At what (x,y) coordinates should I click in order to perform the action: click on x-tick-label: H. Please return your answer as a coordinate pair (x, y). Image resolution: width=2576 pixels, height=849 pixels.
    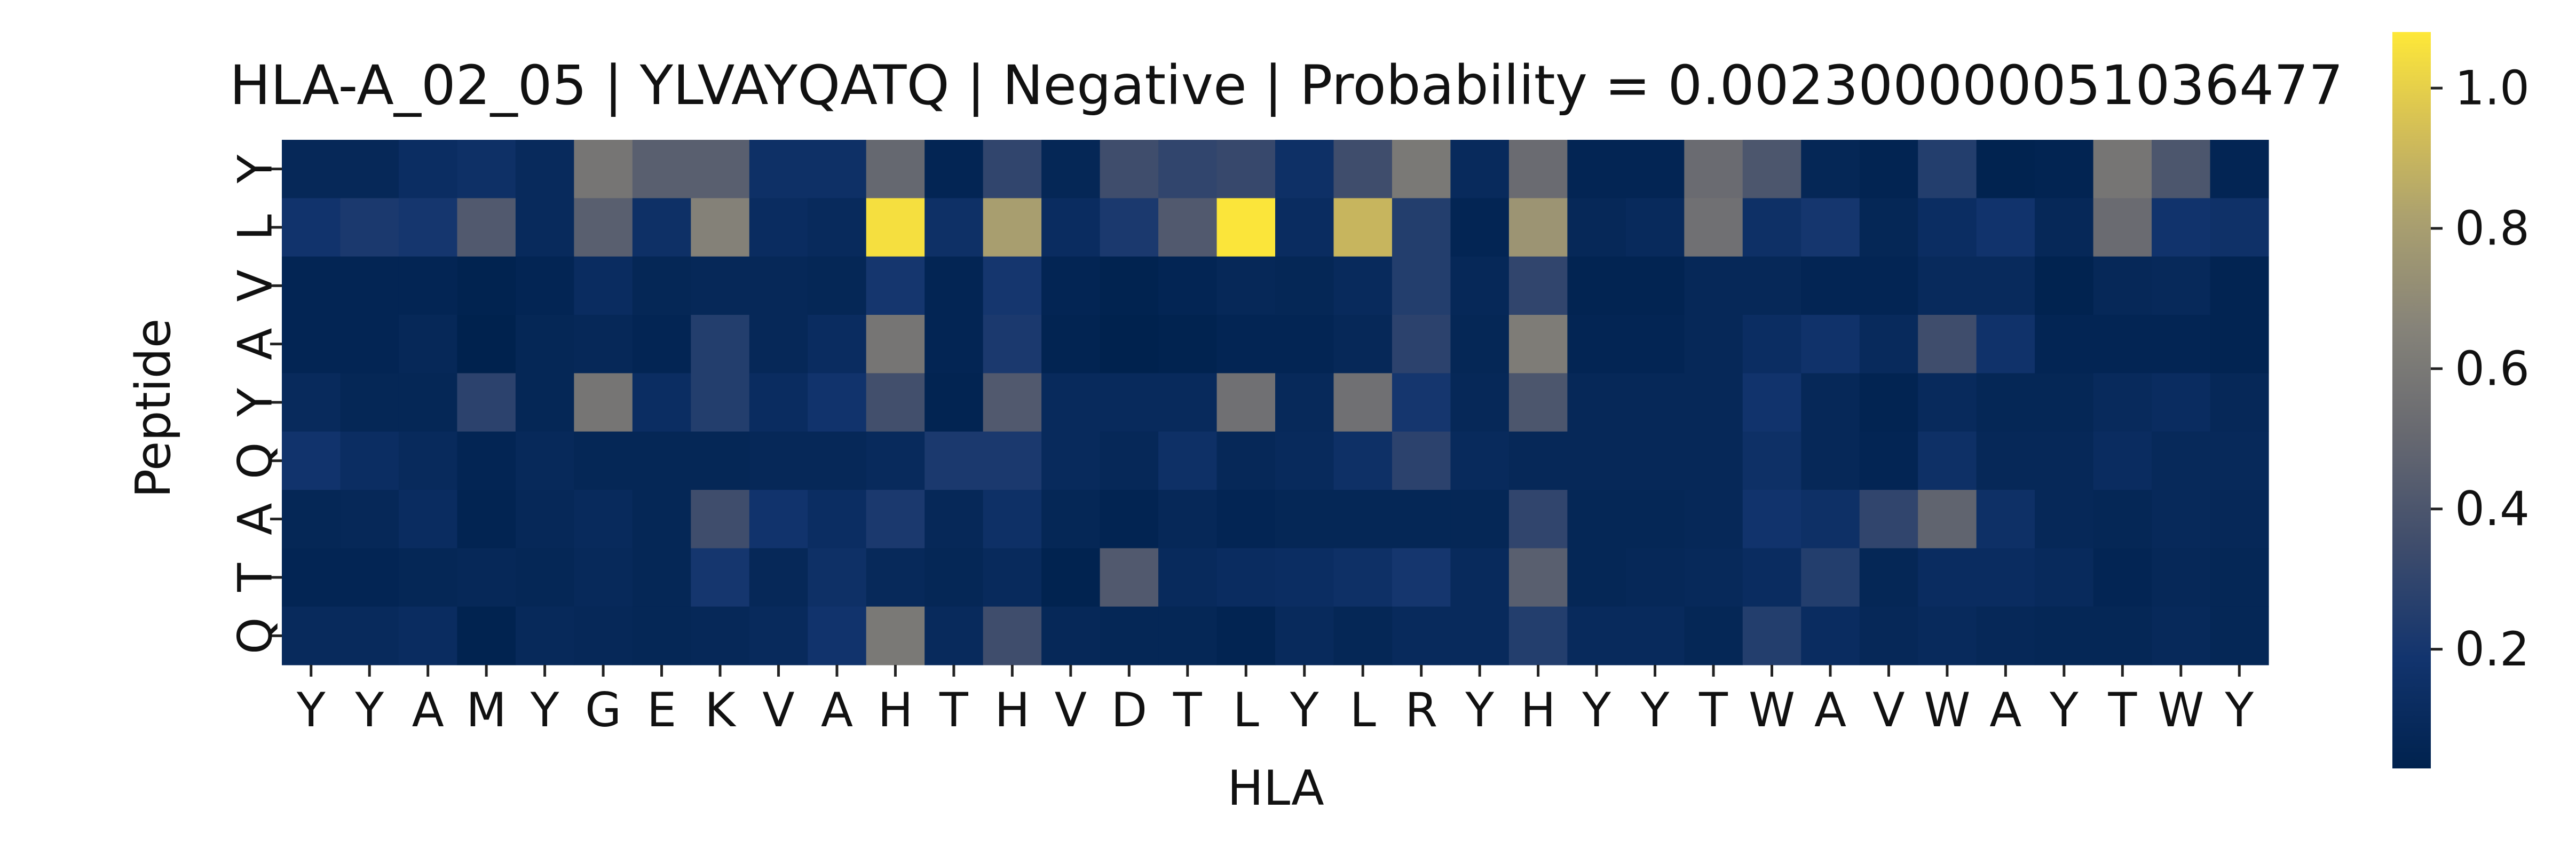
    Looking at the image, I should click on (895, 710).